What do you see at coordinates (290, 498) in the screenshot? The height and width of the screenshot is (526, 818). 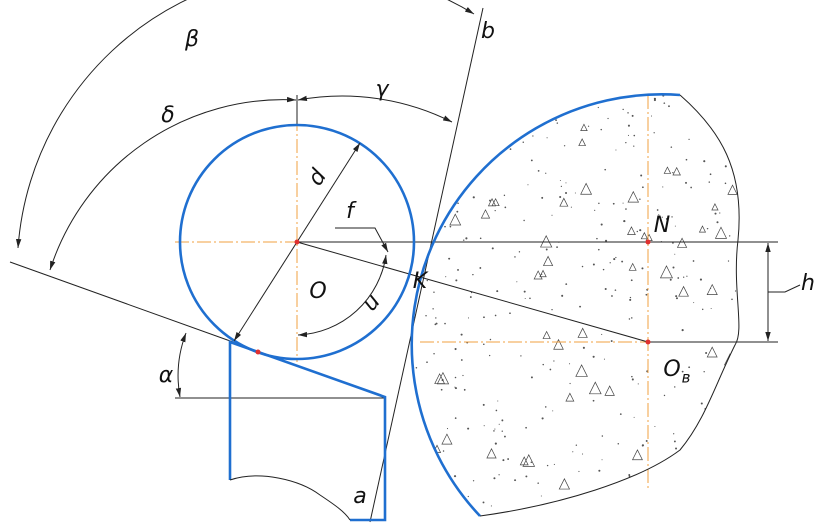 I see `tool-break` at bounding box center [290, 498].